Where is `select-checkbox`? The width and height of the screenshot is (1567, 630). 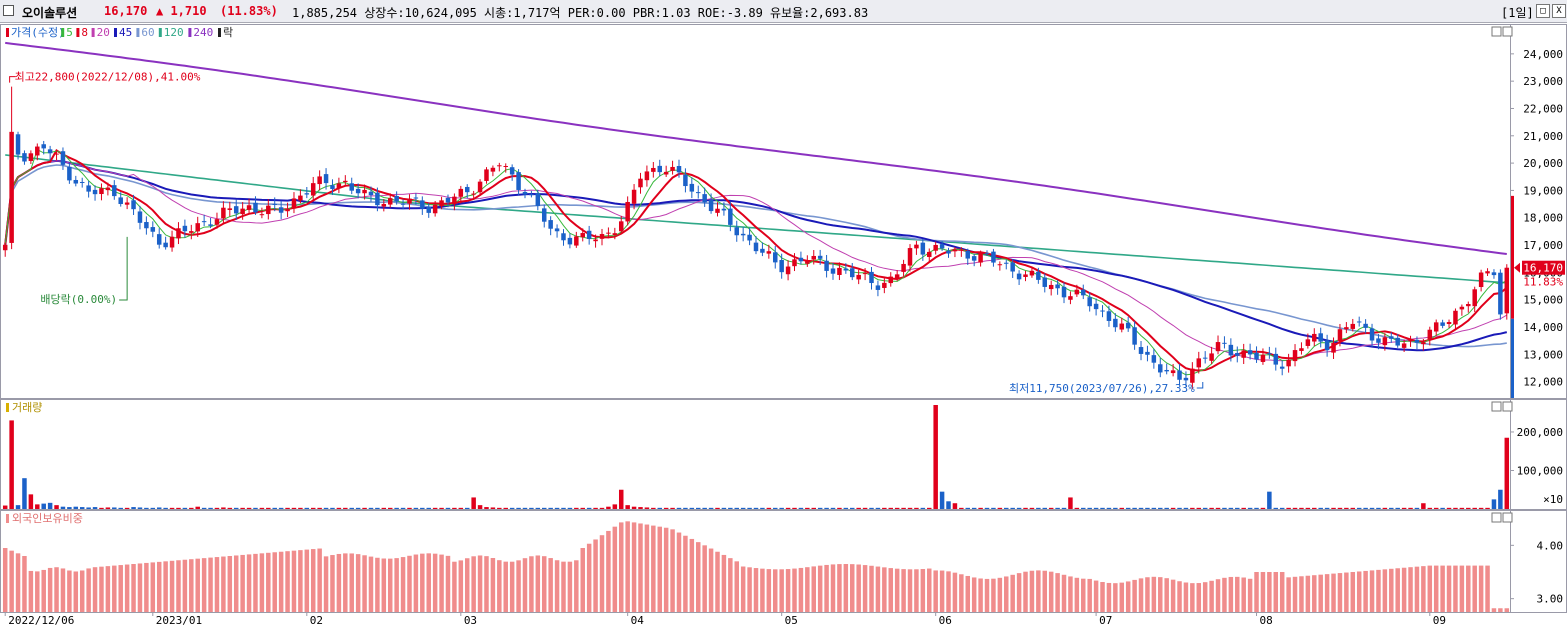
select-checkbox is located at coordinates (8, 10).